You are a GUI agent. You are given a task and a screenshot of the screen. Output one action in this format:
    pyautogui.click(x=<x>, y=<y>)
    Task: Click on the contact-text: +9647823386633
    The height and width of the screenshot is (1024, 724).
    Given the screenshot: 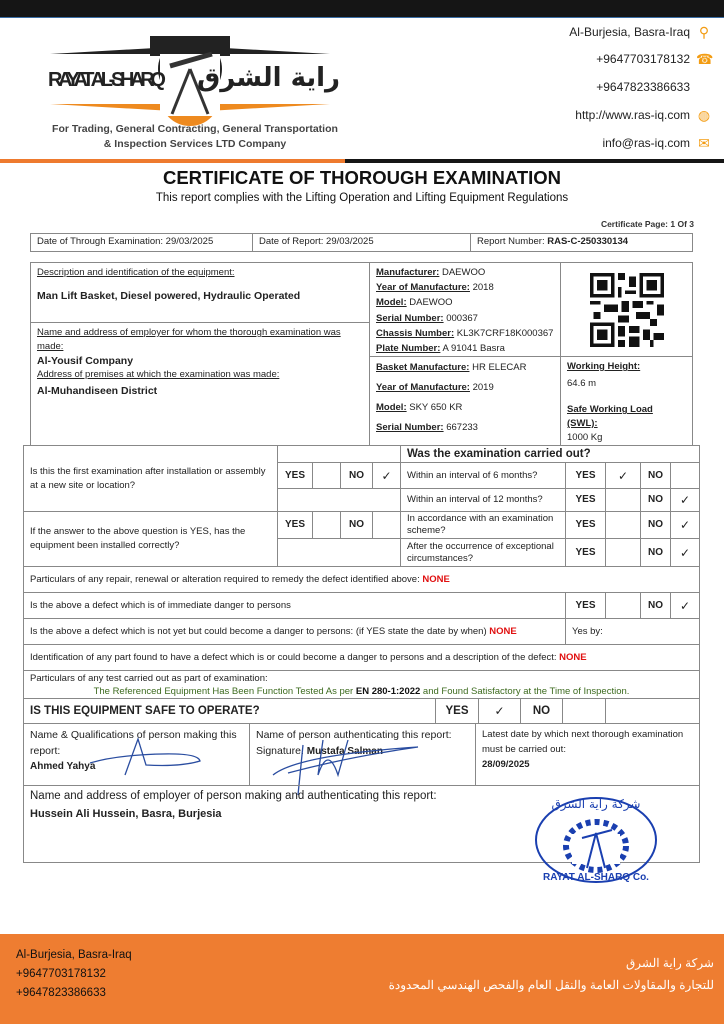 What is the action you would take?
    pyautogui.click(x=643, y=87)
    